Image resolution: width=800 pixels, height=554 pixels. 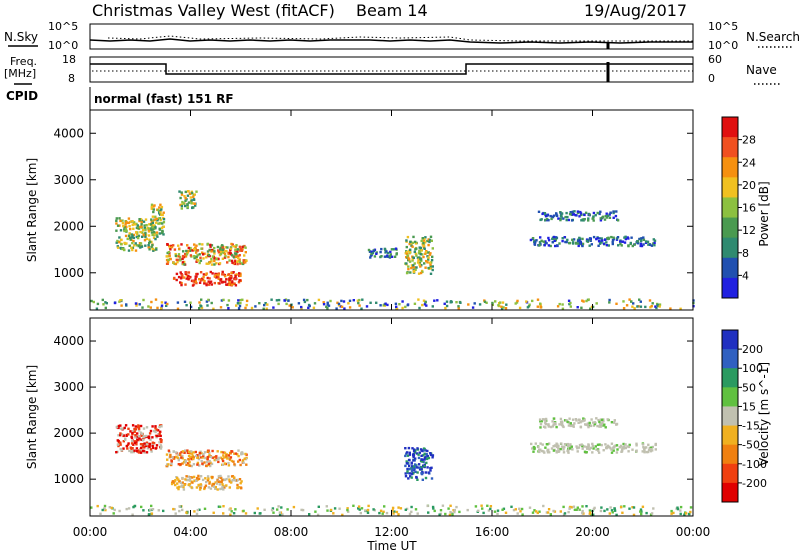 What do you see at coordinates (730, 248) in the screenshot?
I see `colorbar-segment` at bounding box center [730, 248].